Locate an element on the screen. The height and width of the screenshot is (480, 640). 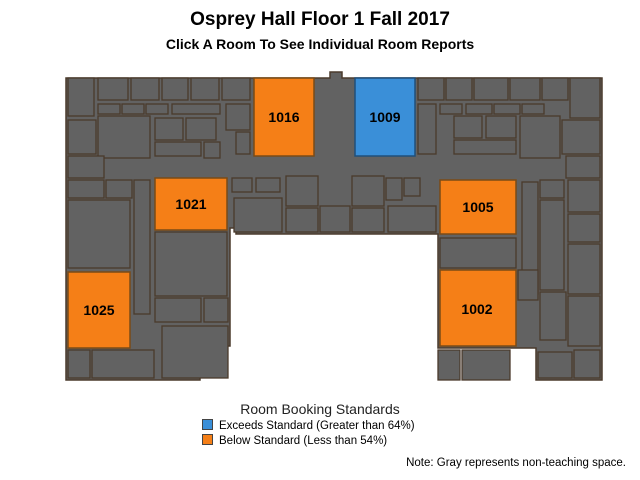
room-label: 1021 is located at coordinates (190, 204).